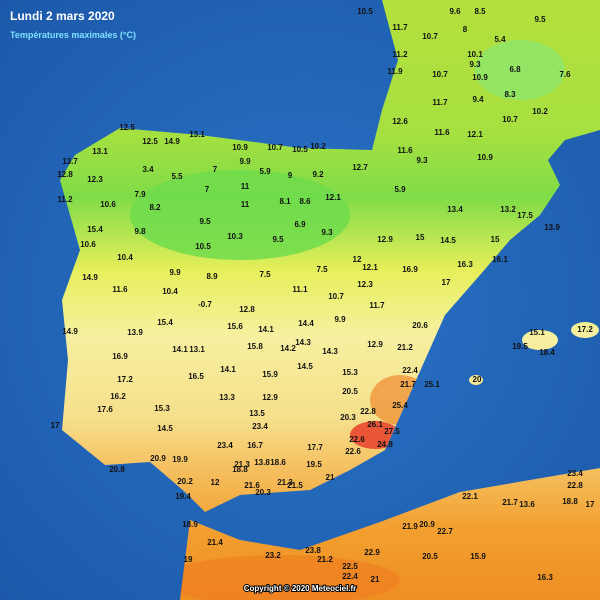 This screenshot has width=600, height=600. I want to click on station-temperature: 15.3, so click(350, 372).